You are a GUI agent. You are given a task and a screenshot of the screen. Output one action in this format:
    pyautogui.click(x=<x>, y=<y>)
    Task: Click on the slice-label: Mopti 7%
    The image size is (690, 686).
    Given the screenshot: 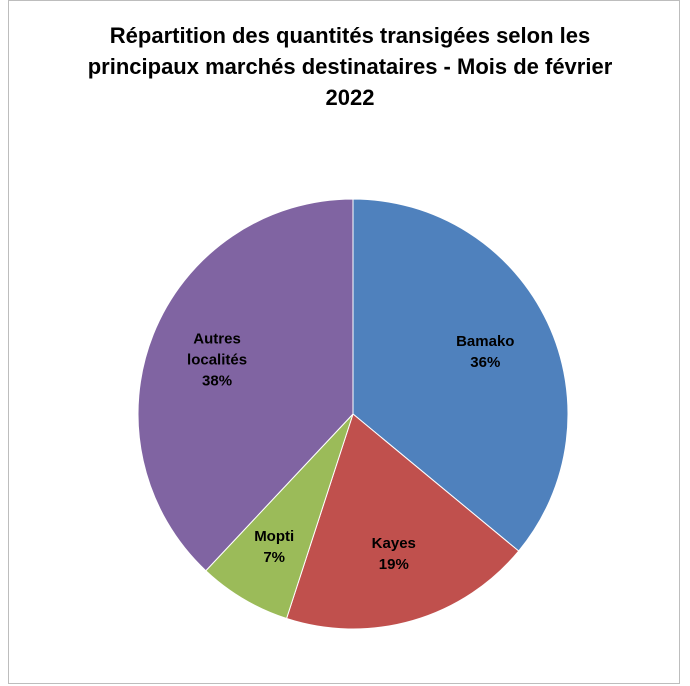 What is the action you would take?
    pyautogui.click(x=274, y=547)
    